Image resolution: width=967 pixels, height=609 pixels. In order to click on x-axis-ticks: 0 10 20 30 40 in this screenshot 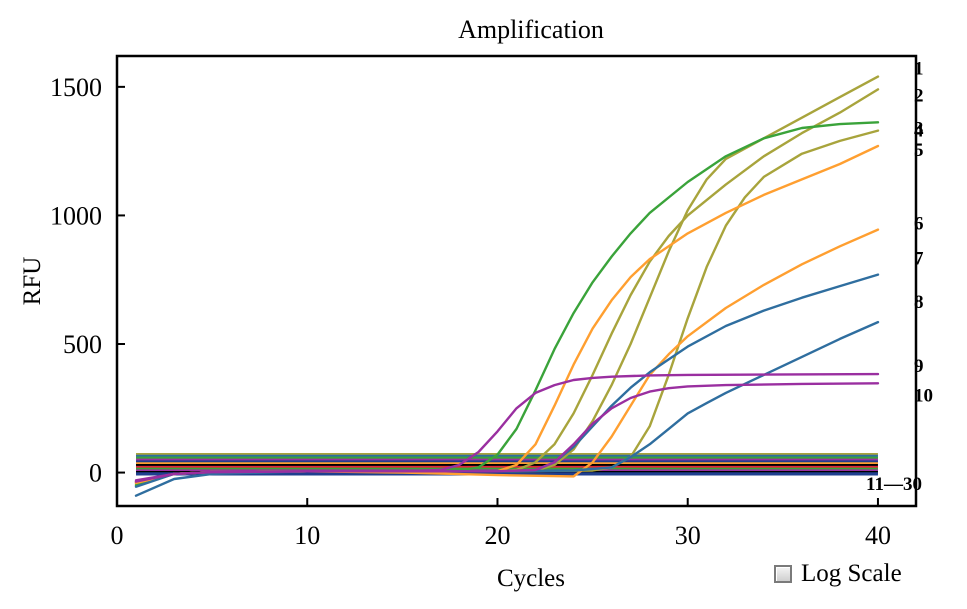, I will do `click(501, 524)`.